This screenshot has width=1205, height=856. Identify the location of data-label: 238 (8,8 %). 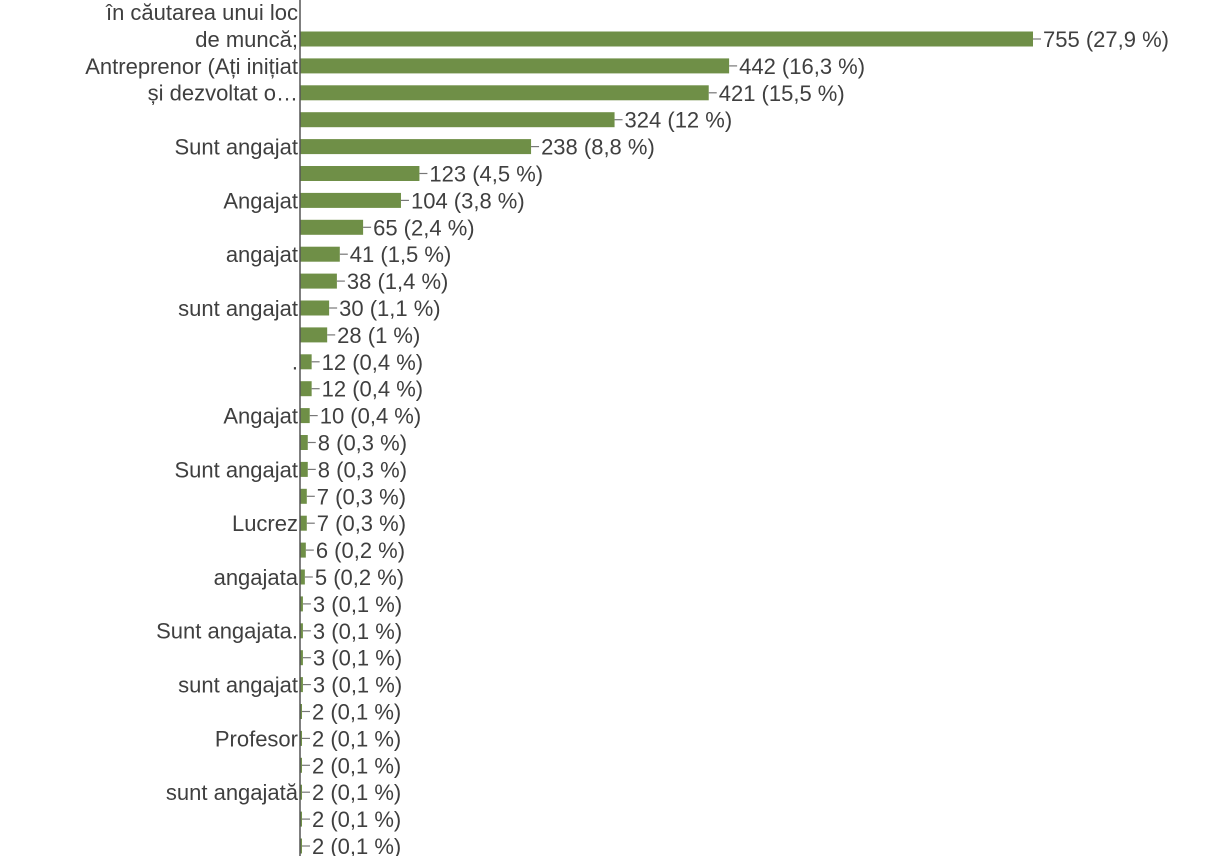
(598, 147).